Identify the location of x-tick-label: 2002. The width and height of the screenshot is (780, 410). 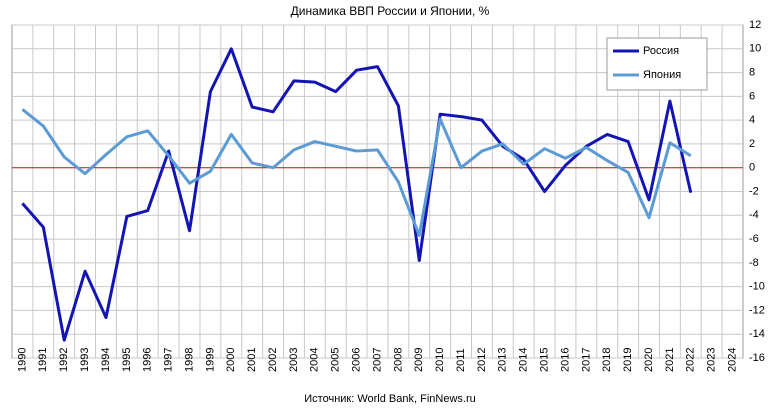
(273, 360).